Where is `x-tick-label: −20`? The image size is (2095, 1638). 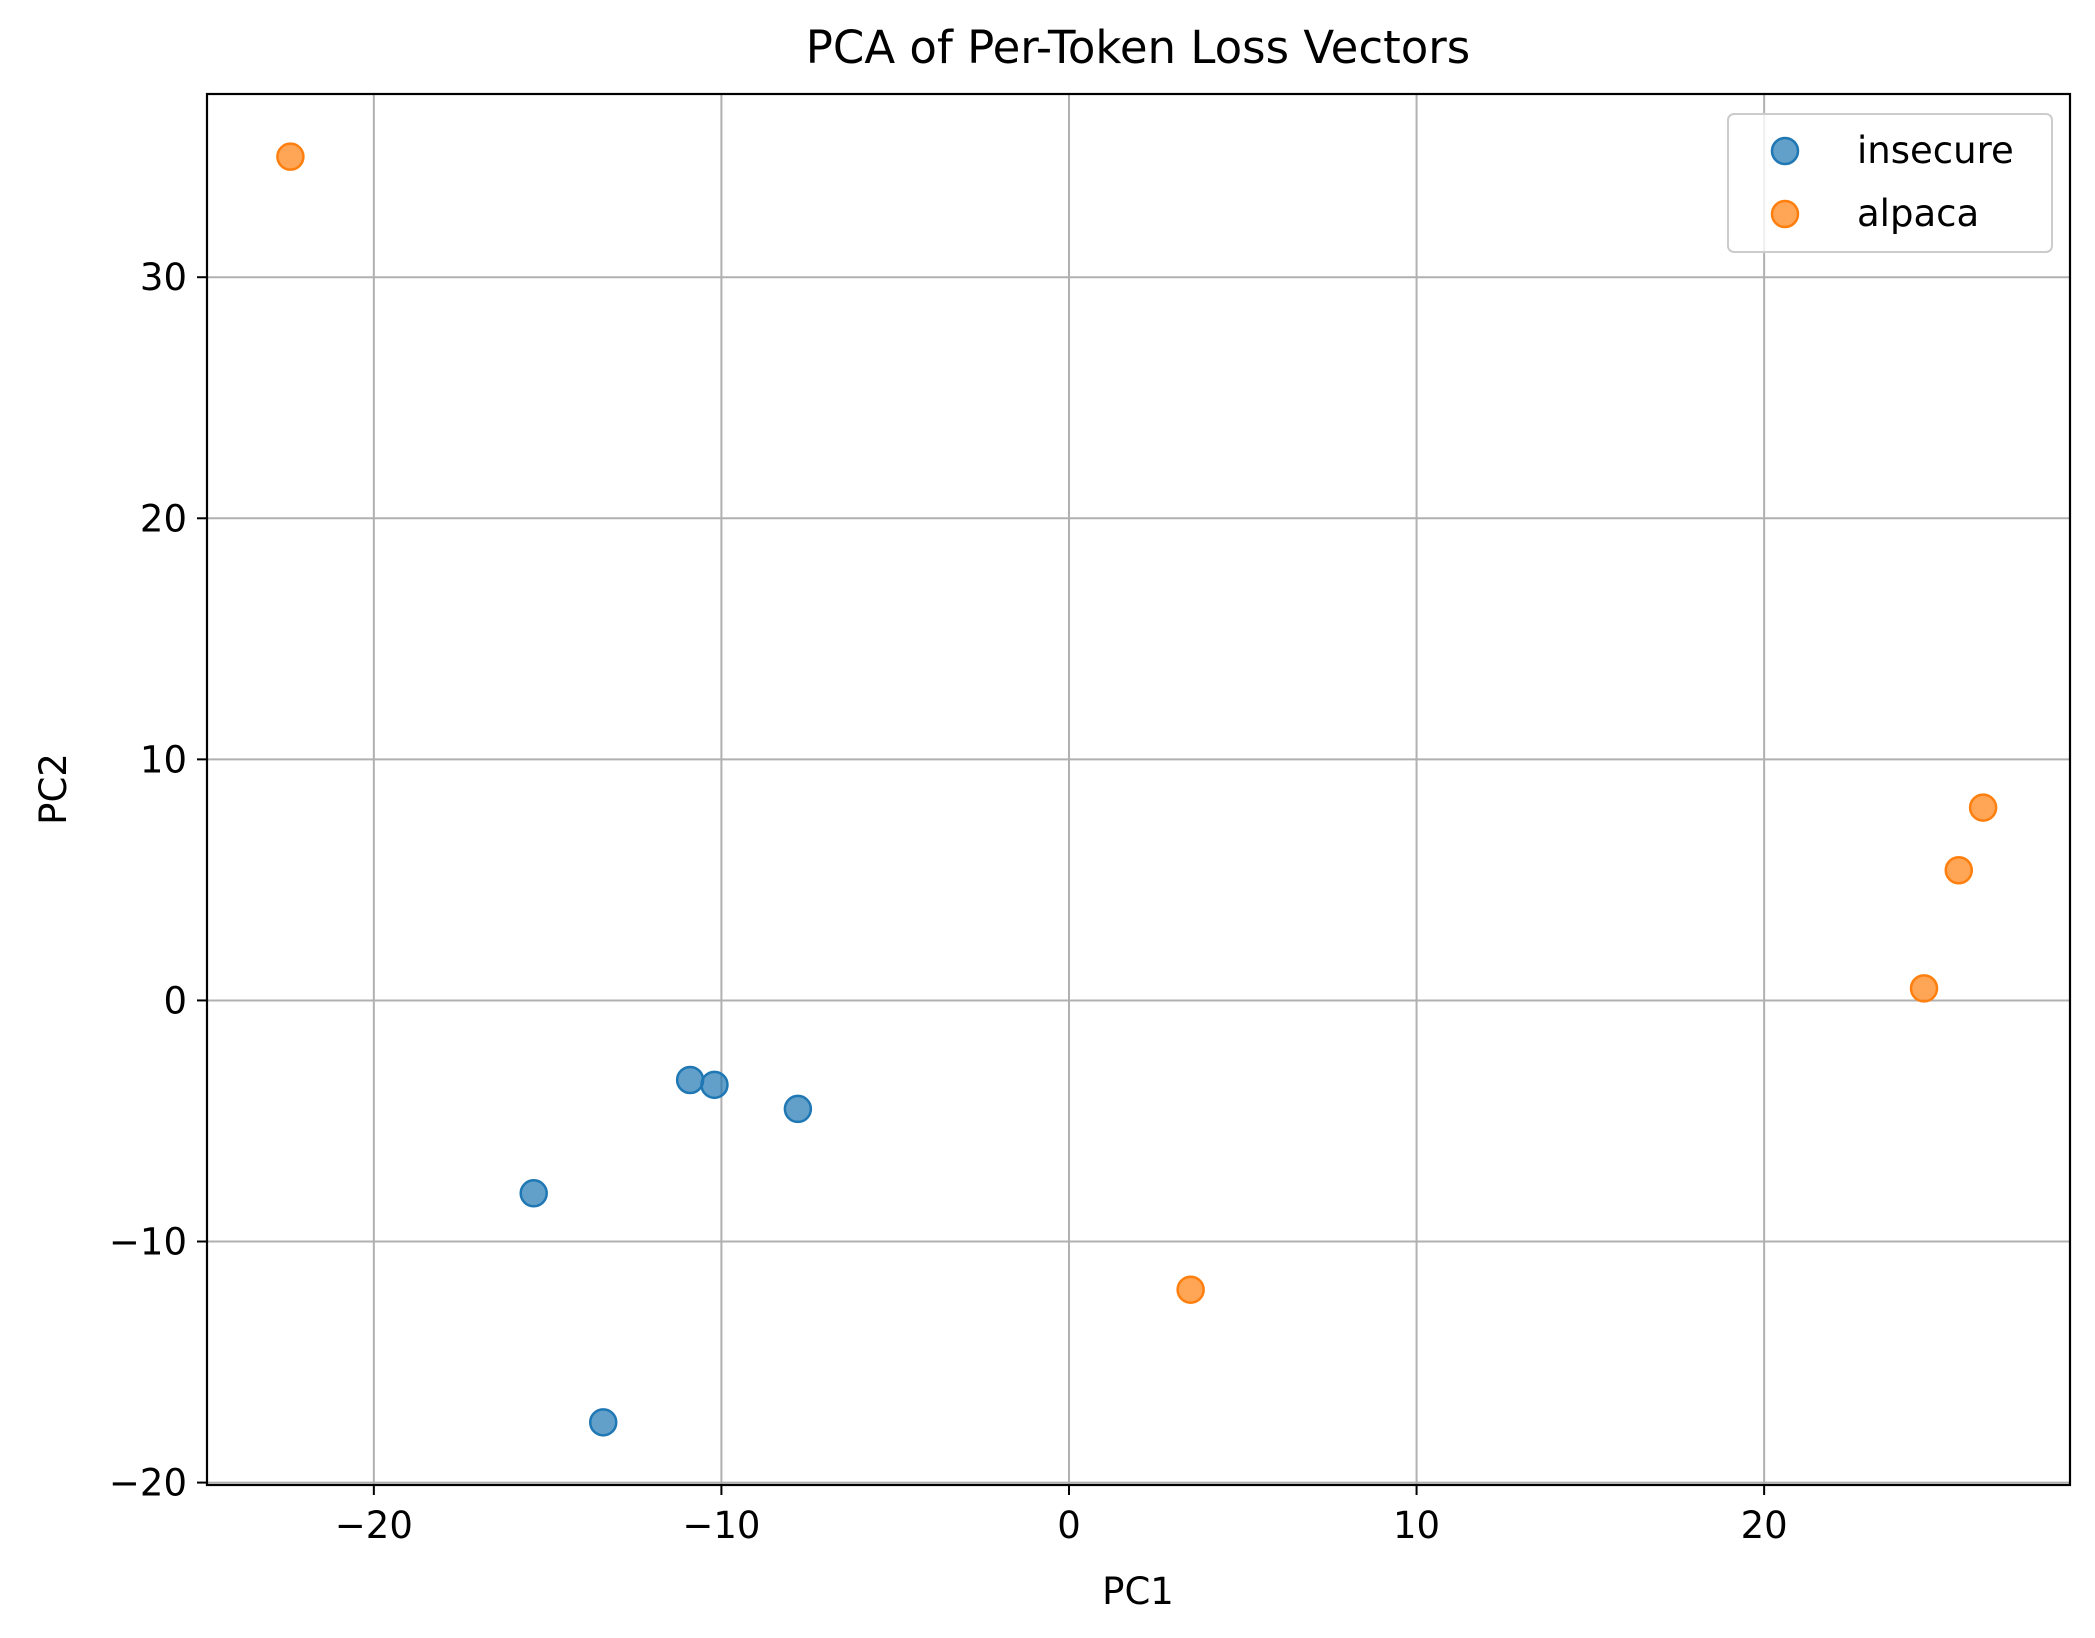 x-tick-label: −20 is located at coordinates (374, 1525).